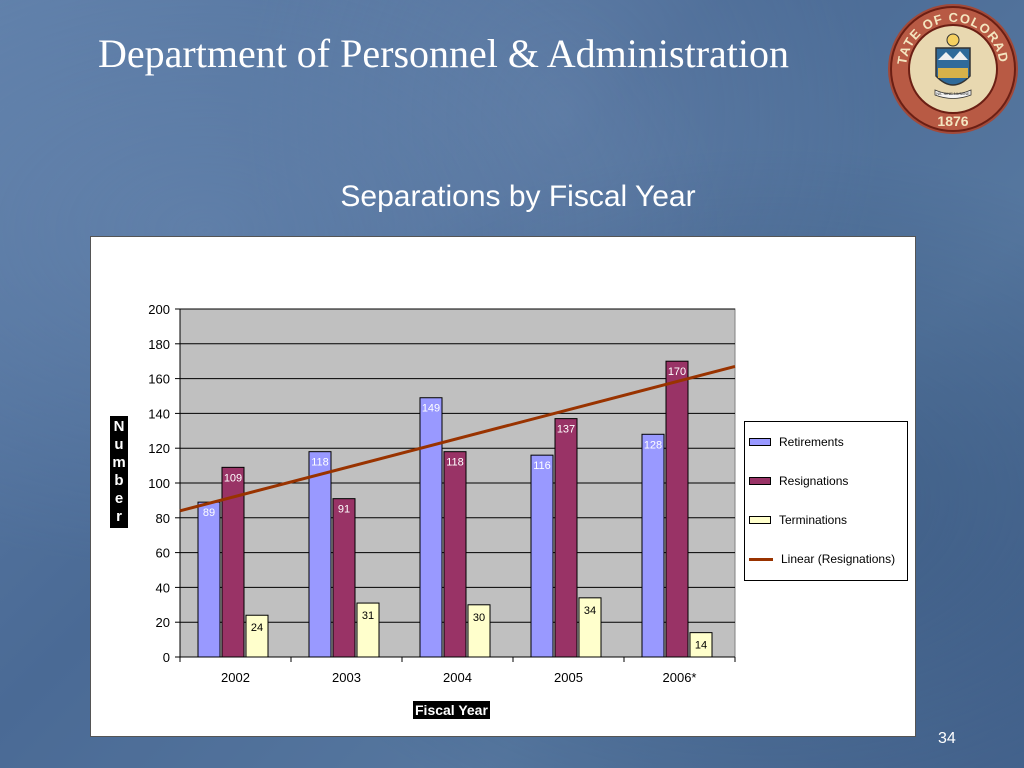 This screenshot has height=768, width=1024. I want to click on legend-line, so click(761, 559).